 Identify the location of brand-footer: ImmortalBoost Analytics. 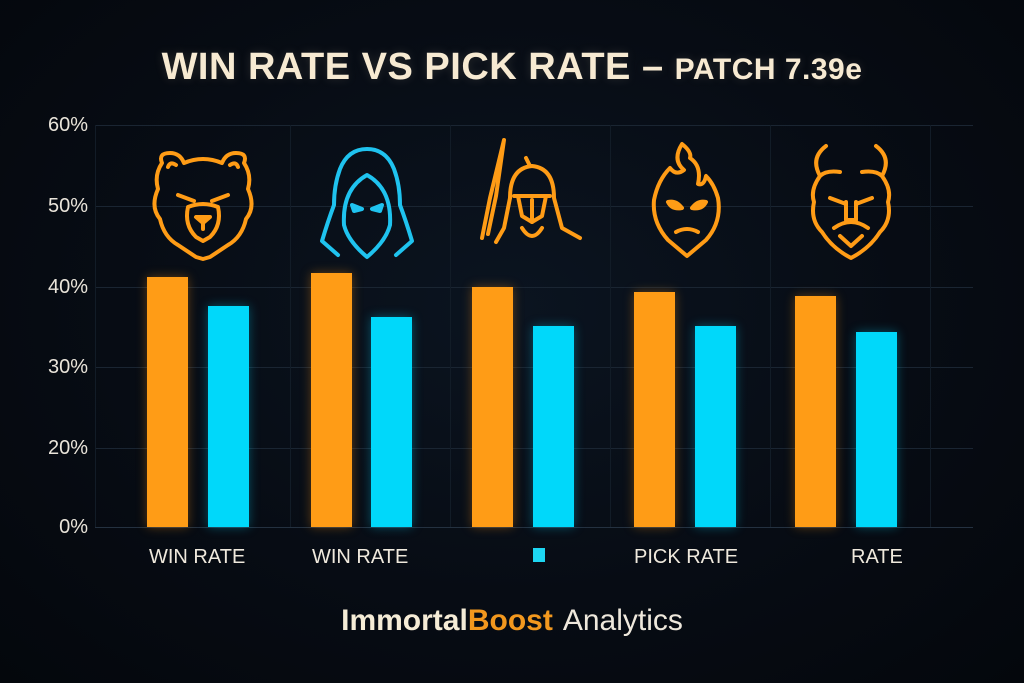
(512, 621).